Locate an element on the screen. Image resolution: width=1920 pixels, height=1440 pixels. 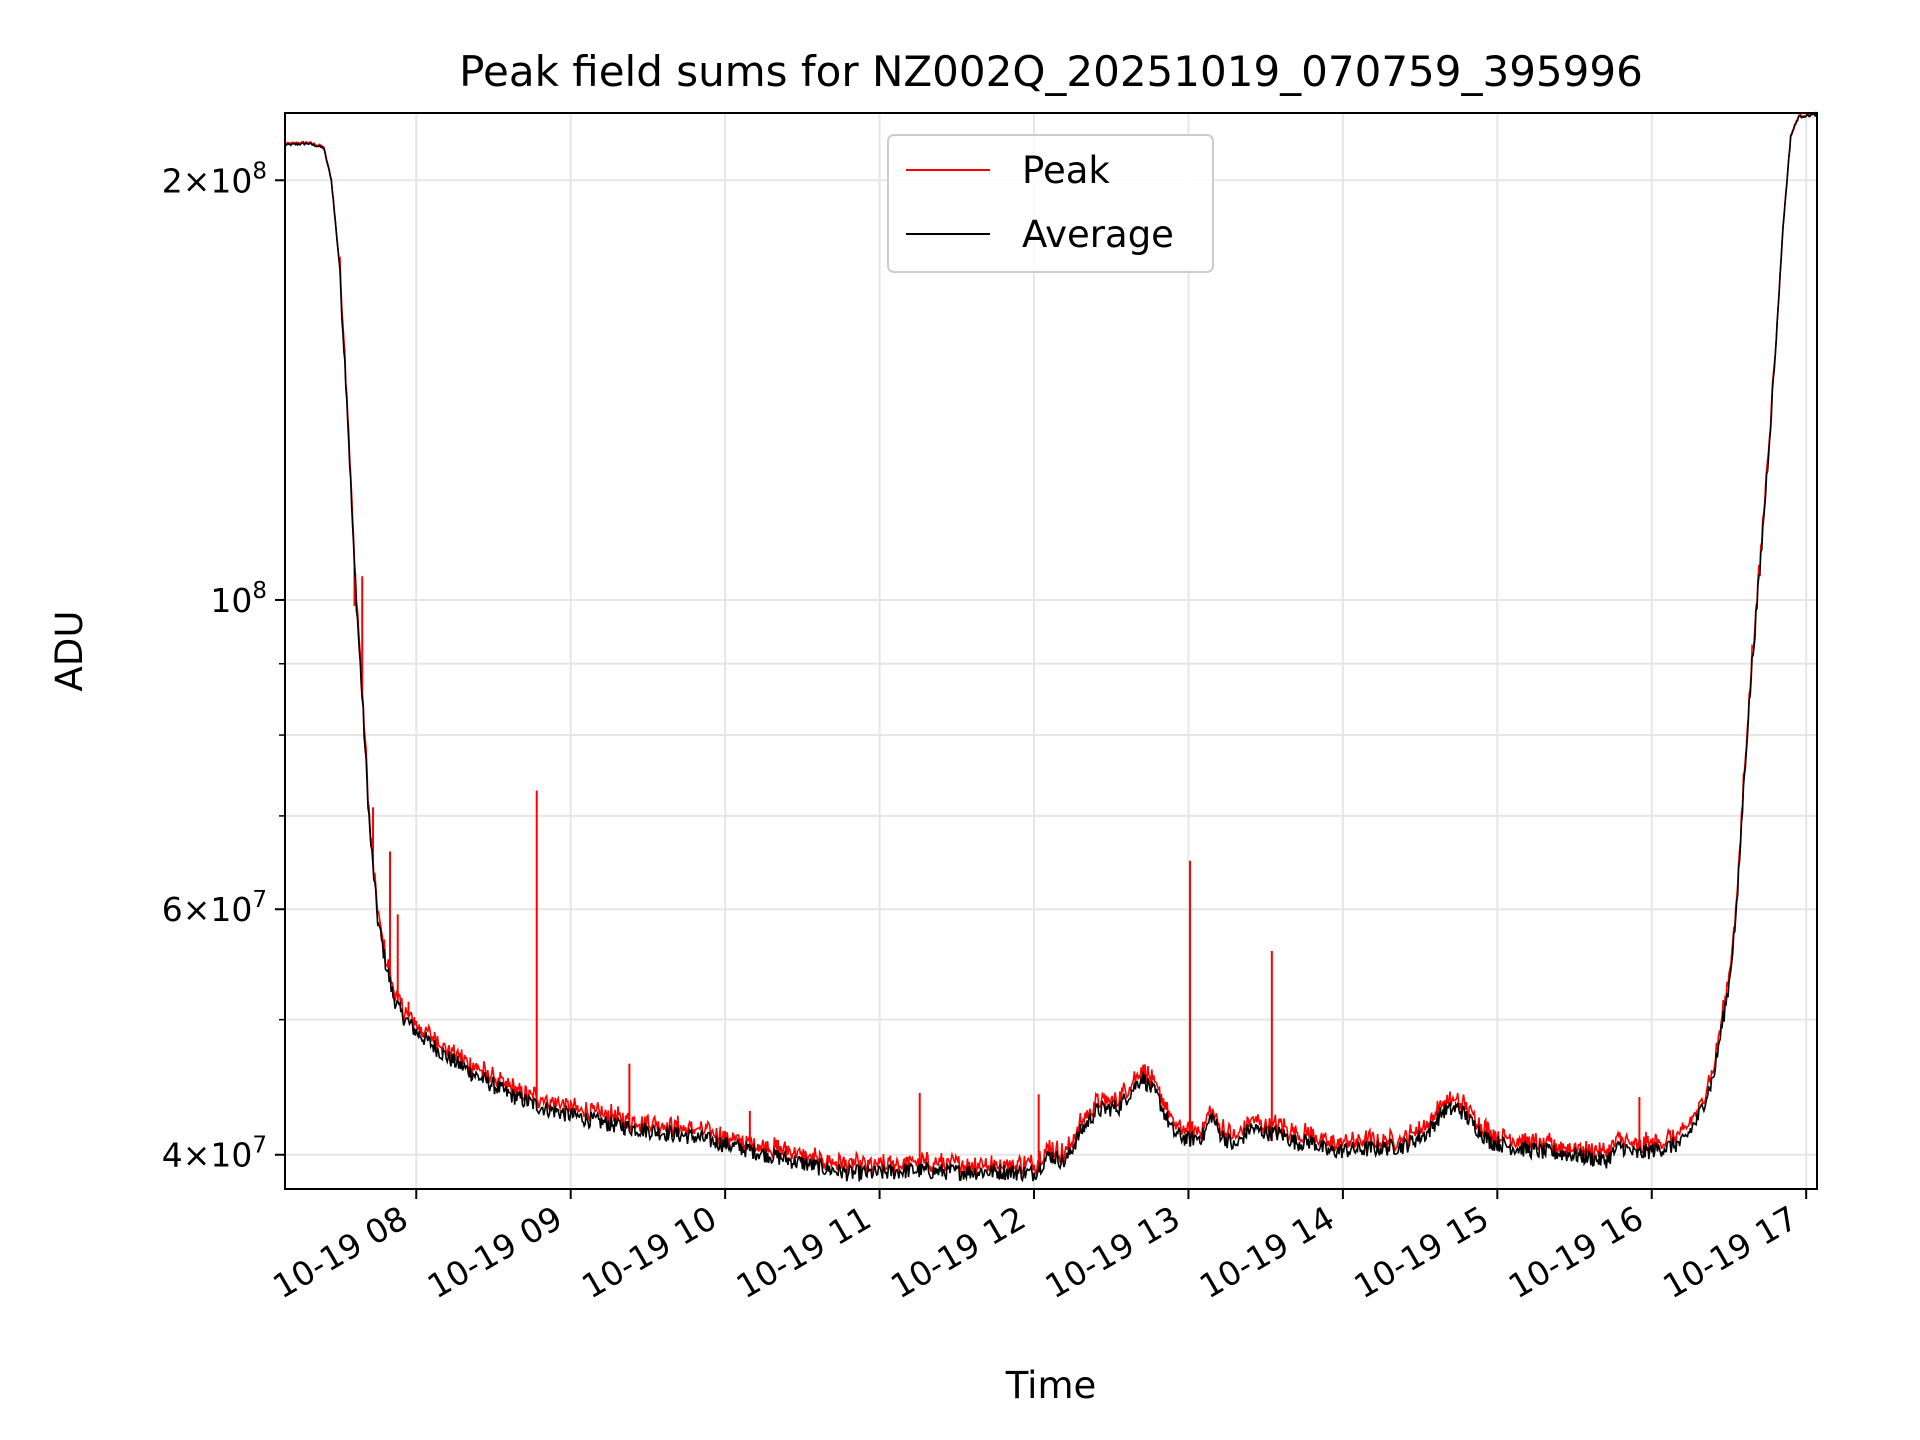
y-tick-label: 108 is located at coordinates (238, 599).